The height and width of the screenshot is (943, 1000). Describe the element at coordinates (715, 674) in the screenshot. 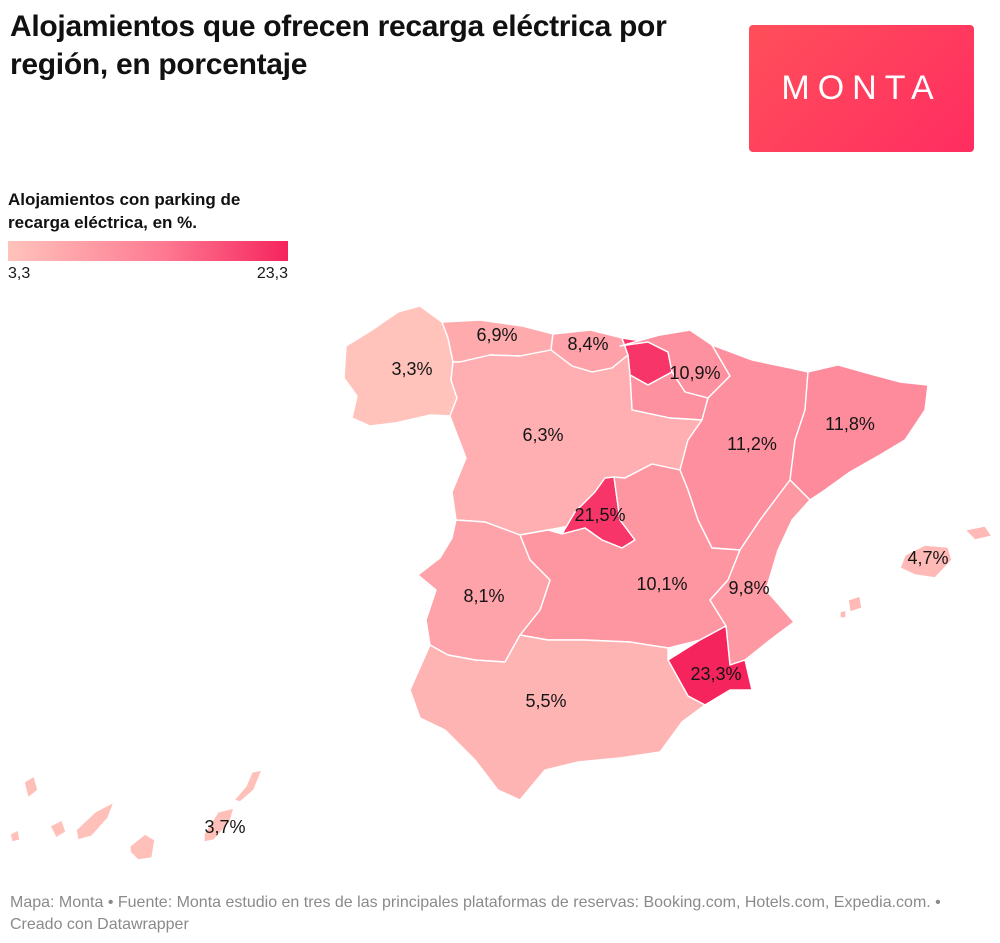

I see `value-label-murcia: 23,3%` at that location.